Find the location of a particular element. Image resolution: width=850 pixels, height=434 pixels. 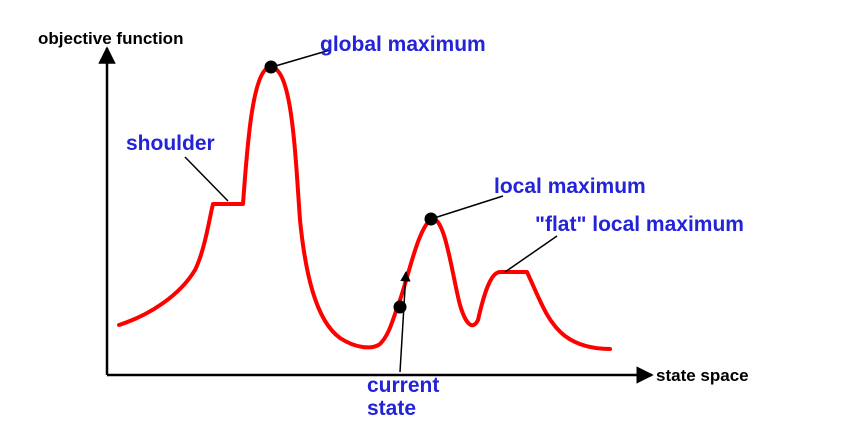

local-maximum-marker is located at coordinates (431, 219).